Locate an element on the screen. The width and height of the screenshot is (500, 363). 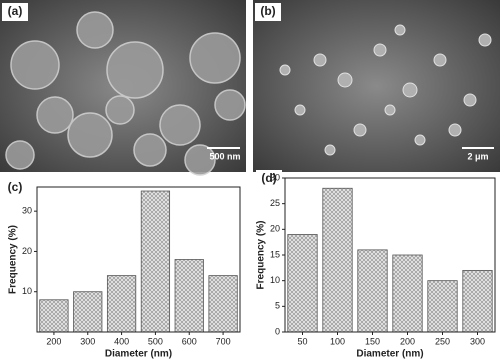
y-tick-label: 25 is located at coordinates (275, 203).